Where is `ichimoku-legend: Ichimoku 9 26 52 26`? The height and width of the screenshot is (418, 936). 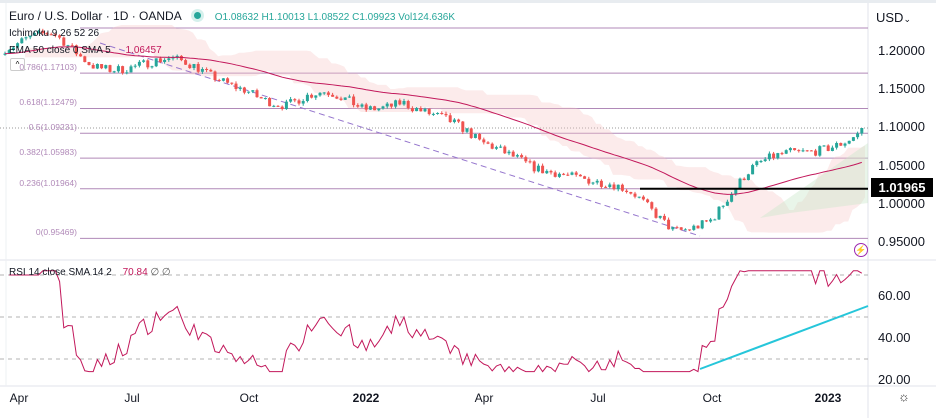
ichimoku-legend: Ichimoku 9 26 52 26 is located at coordinates (54, 33).